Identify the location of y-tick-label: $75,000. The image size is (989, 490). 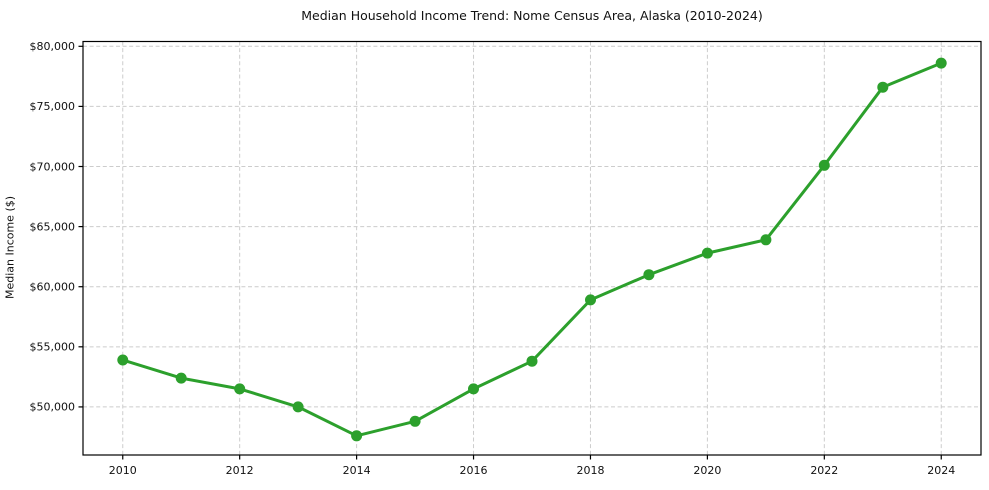
(53, 106).